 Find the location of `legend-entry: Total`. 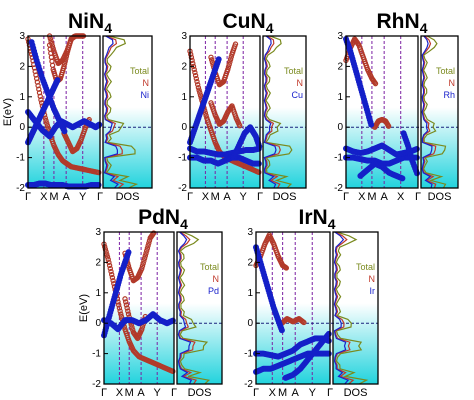

legend-entry: Total is located at coordinates (209, 267).